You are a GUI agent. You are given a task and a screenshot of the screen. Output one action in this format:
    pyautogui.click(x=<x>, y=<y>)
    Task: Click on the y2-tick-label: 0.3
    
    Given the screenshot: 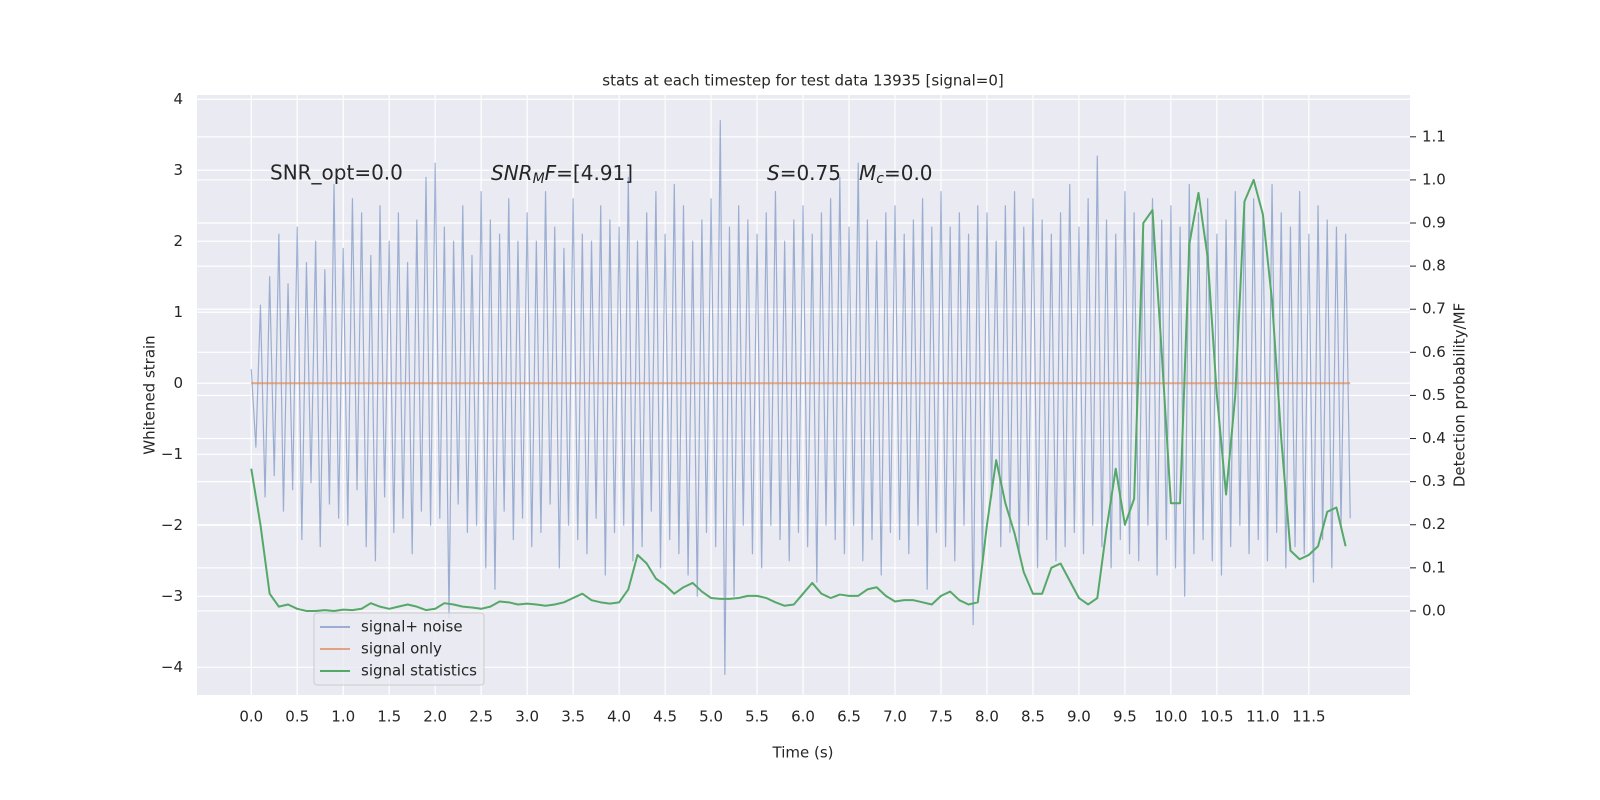 What is the action you would take?
    pyautogui.click(x=1434, y=481)
    